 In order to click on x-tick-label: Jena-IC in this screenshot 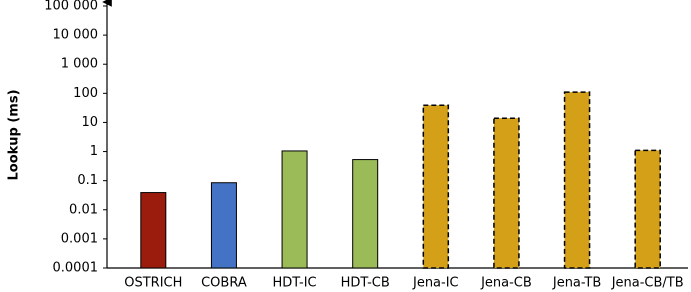, I will do `click(435, 283)`.